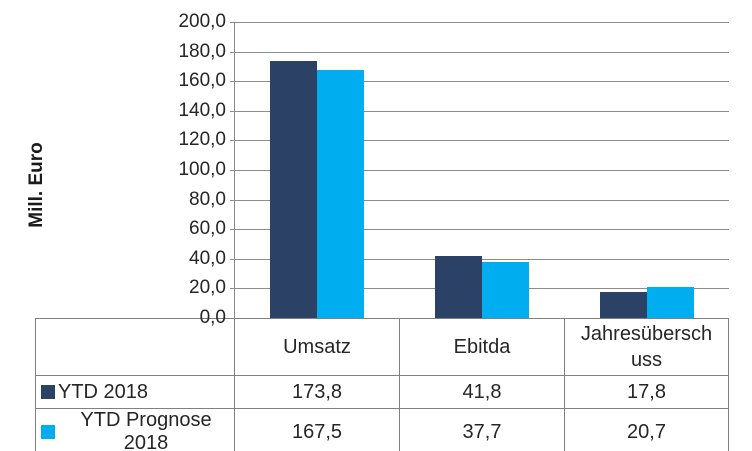 The height and width of the screenshot is (451, 752). Describe the element at coordinates (146, 430) in the screenshot. I see `series-name: YTD Prognose 2018` at that location.